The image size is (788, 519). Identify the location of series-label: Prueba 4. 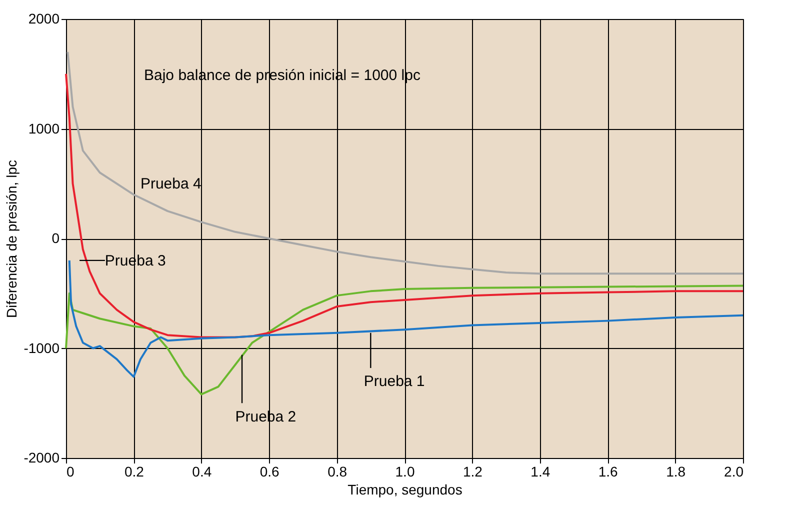
(171, 184).